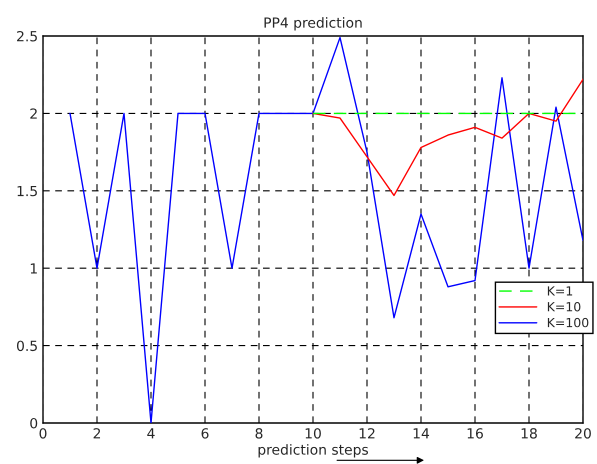 This screenshot has height=464, width=597. What do you see at coordinates (97, 433) in the screenshot?
I see `x-tick-label: 2` at bounding box center [97, 433].